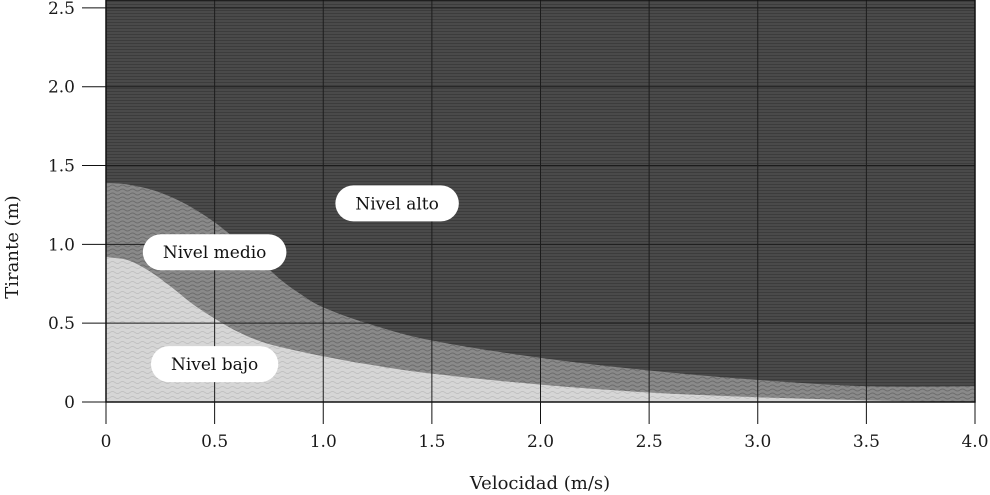 The width and height of the screenshot is (990, 495). What do you see at coordinates (61, 245) in the screenshot?
I see `y-tick-label: 1.0` at bounding box center [61, 245].